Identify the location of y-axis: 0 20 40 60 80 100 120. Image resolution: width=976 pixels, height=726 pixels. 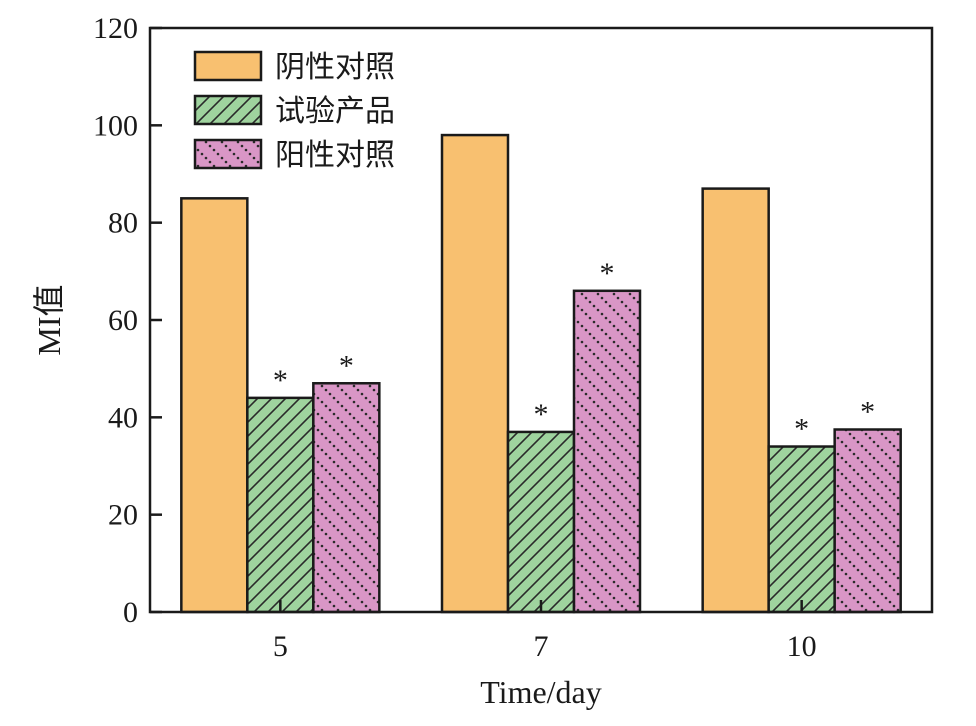
(127, 320).